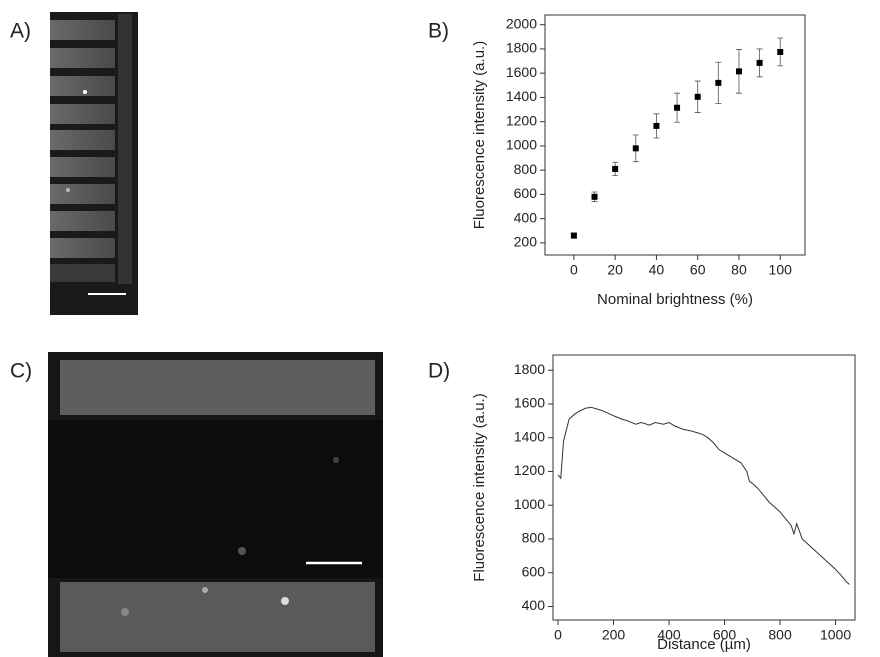 This screenshot has height=657, width=880. What do you see at coordinates (21, 371) in the screenshot?
I see `panel-label: C)` at bounding box center [21, 371].